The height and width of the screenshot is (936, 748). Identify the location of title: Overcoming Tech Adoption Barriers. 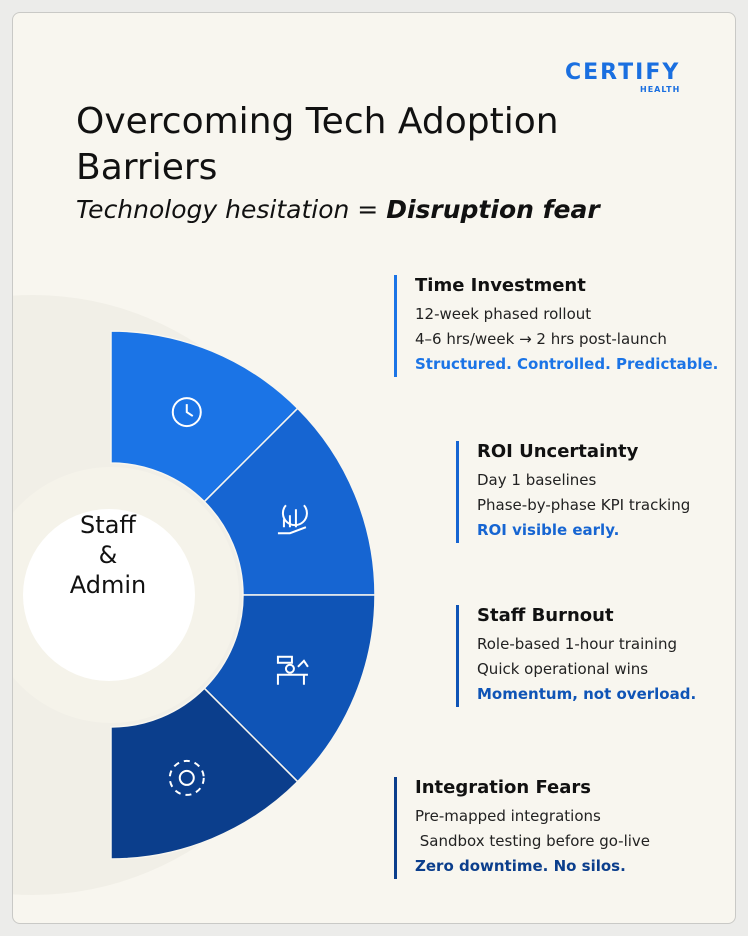
(317, 144).